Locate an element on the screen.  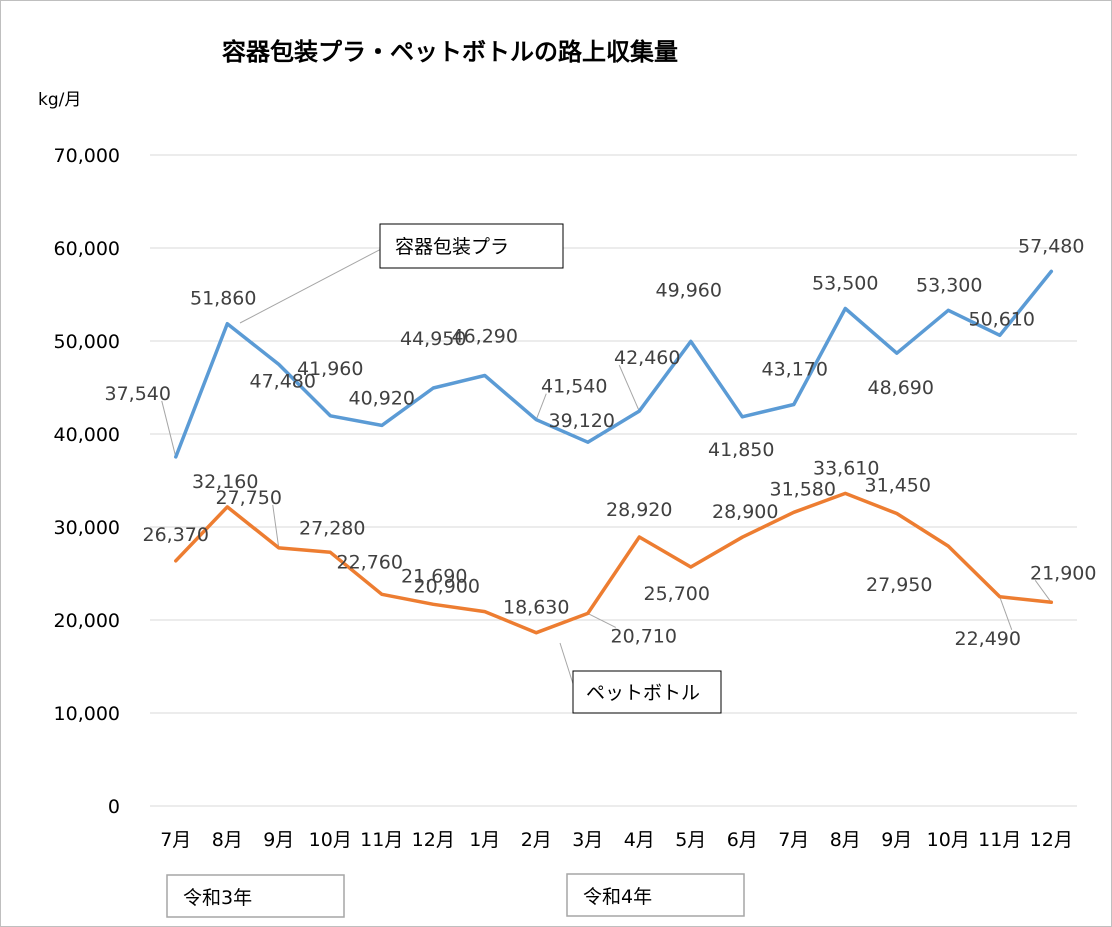
x-tick-label: 2月 is located at coordinates (536, 840).